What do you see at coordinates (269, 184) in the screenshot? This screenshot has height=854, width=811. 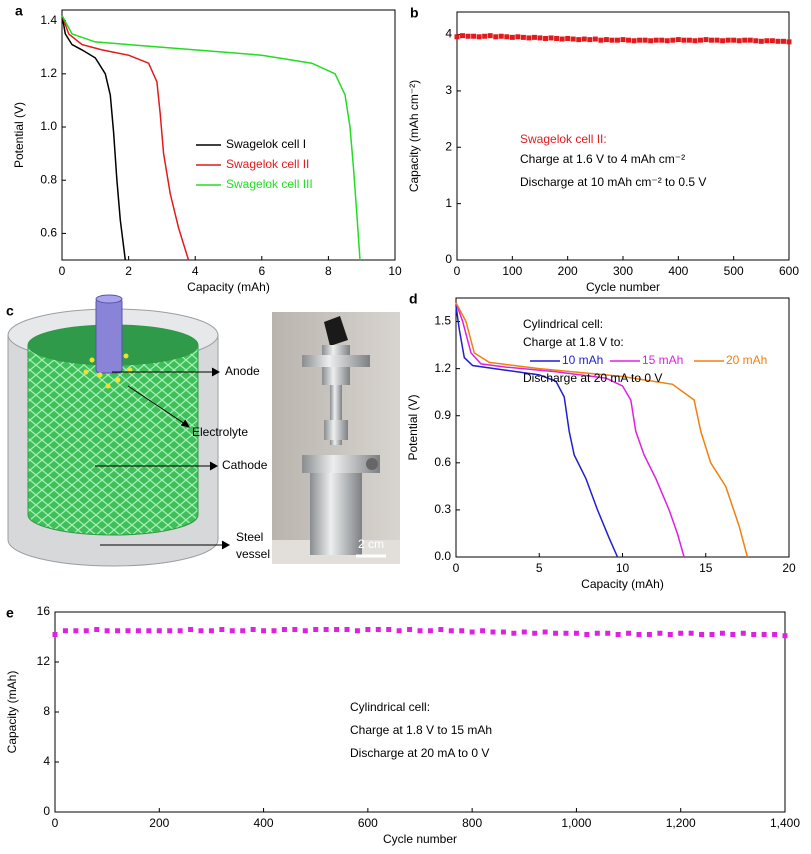 I see `legend-label: Swagelok cell III` at bounding box center [269, 184].